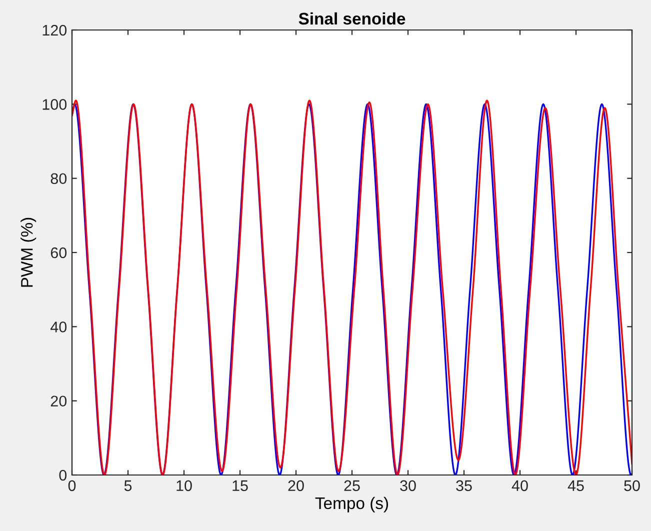 Image resolution: width=651 pixels, height=531 pixels. Describe the element at coordinates (240, 486) in the screenshot. I see `x-tick-label: 15` at that location.